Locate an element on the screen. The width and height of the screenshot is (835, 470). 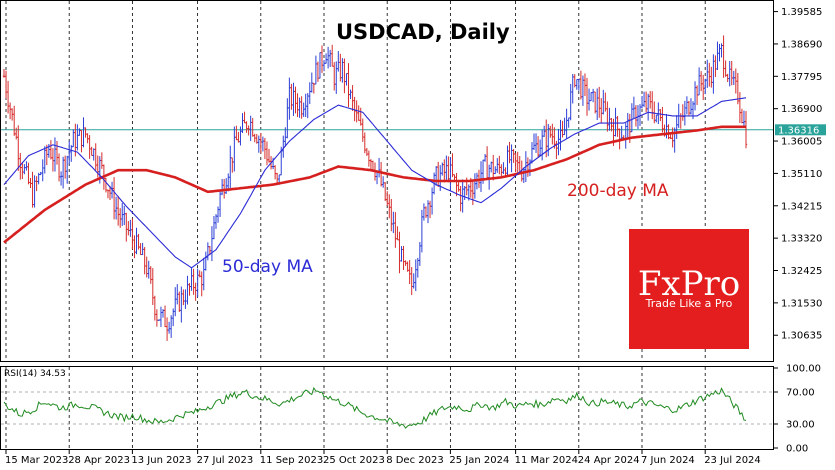
y-tick-label: 1.35110 is located at coordinates (801, 174).